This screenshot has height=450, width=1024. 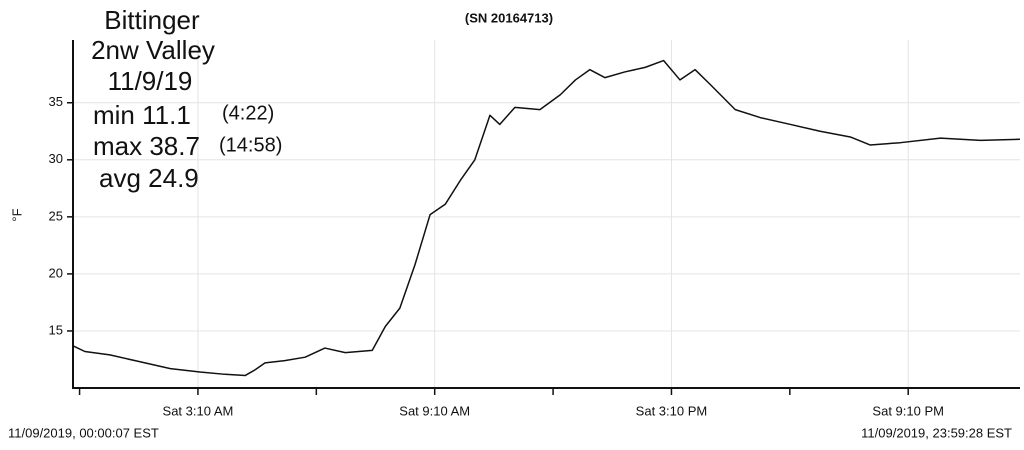 What do you see at coordinates (908, 410) in the screenshot?
I see `x-tick-label: Sat 9:10 PM` at bounding box center [908, 410].